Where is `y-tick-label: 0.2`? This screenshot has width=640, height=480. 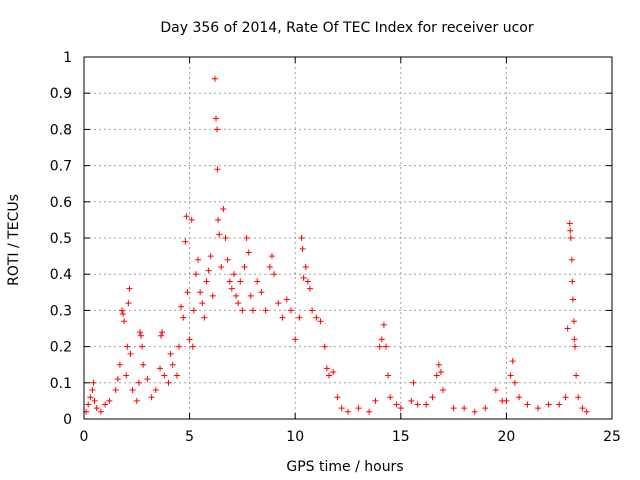 y-tick-label: 0.2 is located at coordinates (61, 348).